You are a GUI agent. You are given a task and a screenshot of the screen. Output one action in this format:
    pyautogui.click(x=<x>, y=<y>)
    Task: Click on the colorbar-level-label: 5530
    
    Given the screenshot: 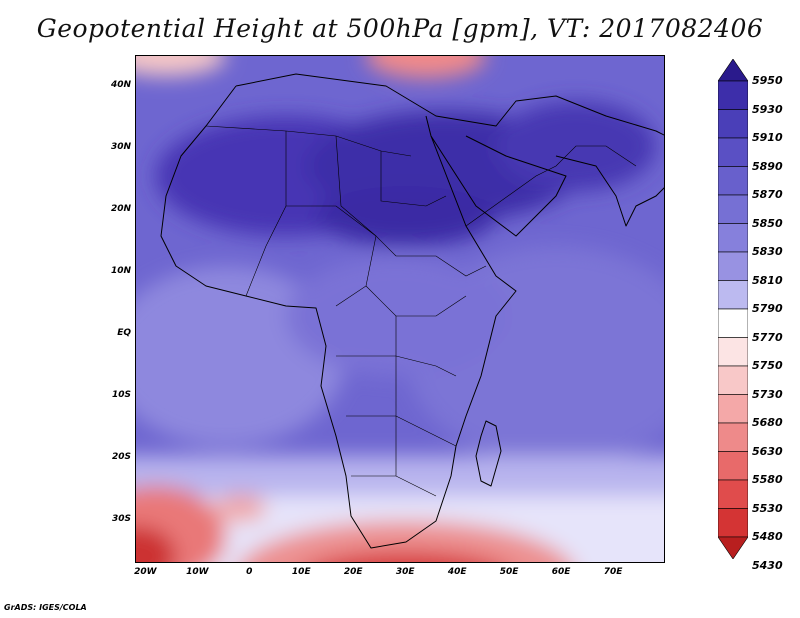 What is the action you would take?
    pyautogui.click(x=767, y=508)
    